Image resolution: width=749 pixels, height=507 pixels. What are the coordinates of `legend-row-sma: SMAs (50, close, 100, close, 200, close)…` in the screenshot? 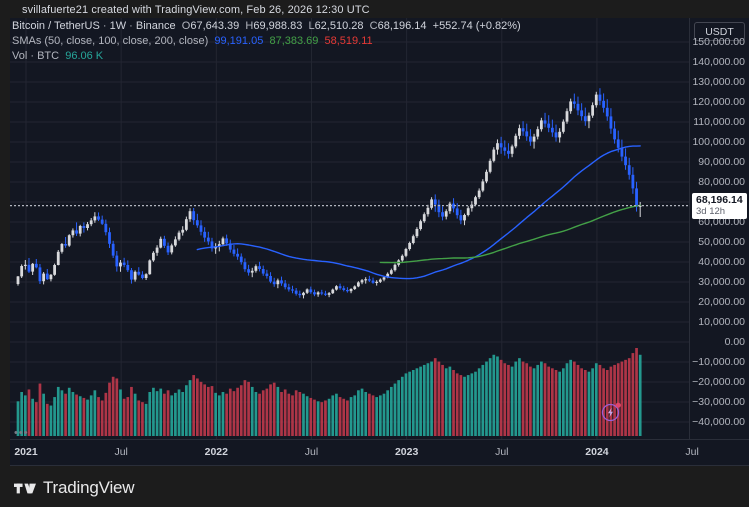 It's located at (266, 41).